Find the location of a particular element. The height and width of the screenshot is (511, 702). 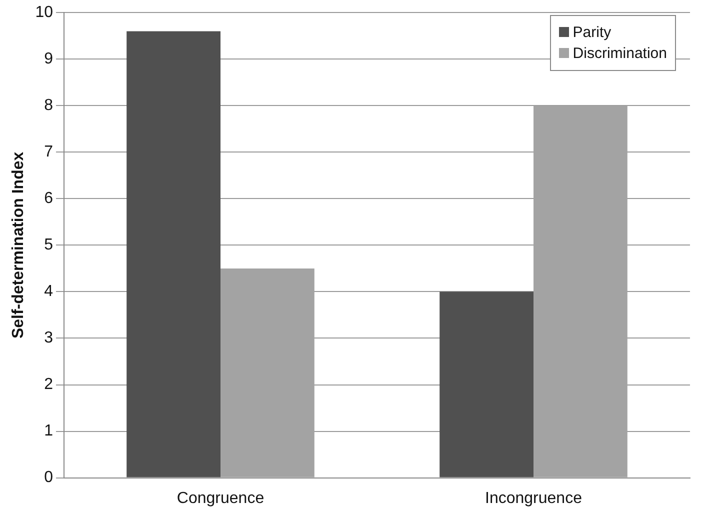

legend-label: Discrimination is located at coordinates (619, 53).